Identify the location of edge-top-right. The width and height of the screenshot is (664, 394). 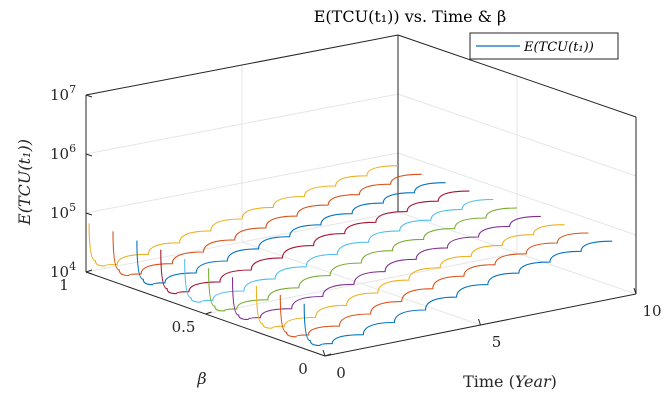
(517, 76).